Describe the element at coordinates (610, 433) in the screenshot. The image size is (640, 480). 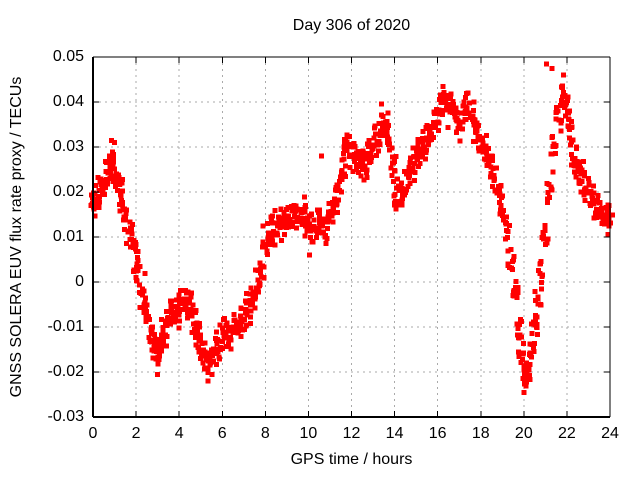
I see `x-tick-label: 24` at that location.